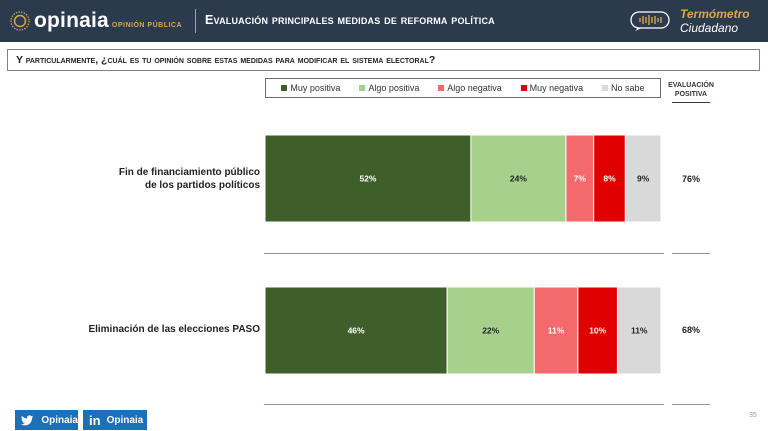 The height and width of the screenshot is (431, 768). I want to click on brand-subtitle: OPINIÓN PÚBLICA, so click(147, 25).